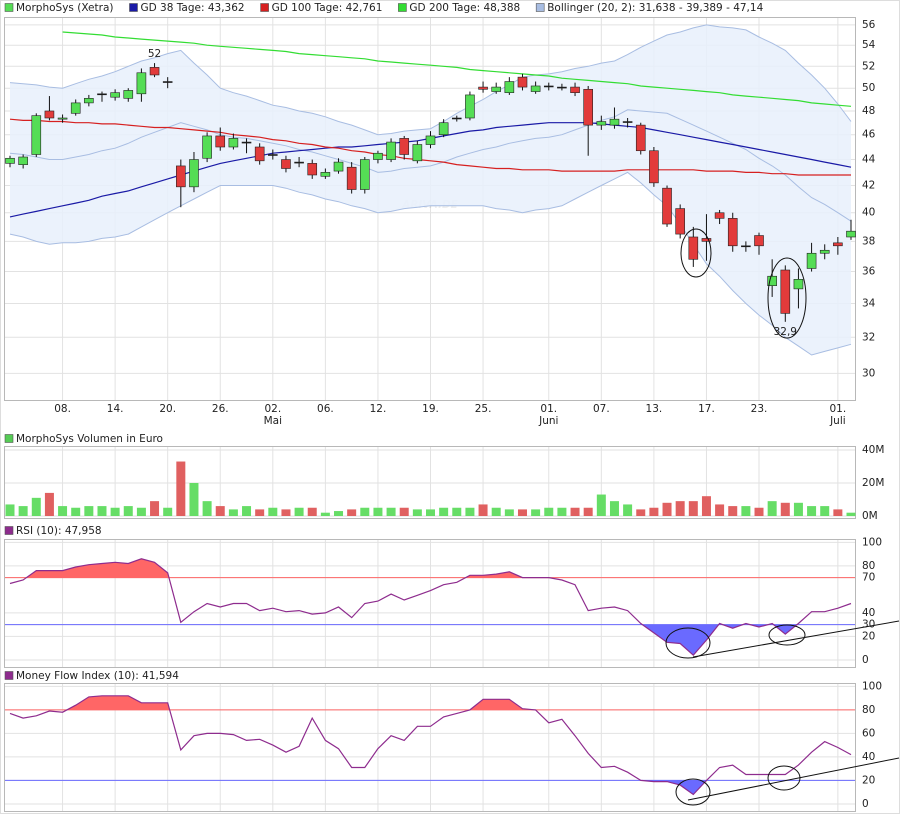 Image resolution: width=900 pixels, height=814 pixels. I want to click on x-tick-label: 26., so click(220, 409).